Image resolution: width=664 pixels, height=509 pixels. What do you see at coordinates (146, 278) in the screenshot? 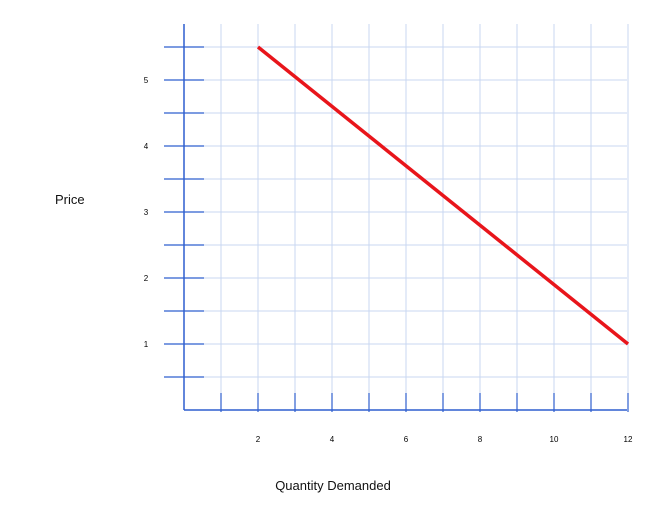
I see `y-tick-label: 2` at bounding box center [146, 278].